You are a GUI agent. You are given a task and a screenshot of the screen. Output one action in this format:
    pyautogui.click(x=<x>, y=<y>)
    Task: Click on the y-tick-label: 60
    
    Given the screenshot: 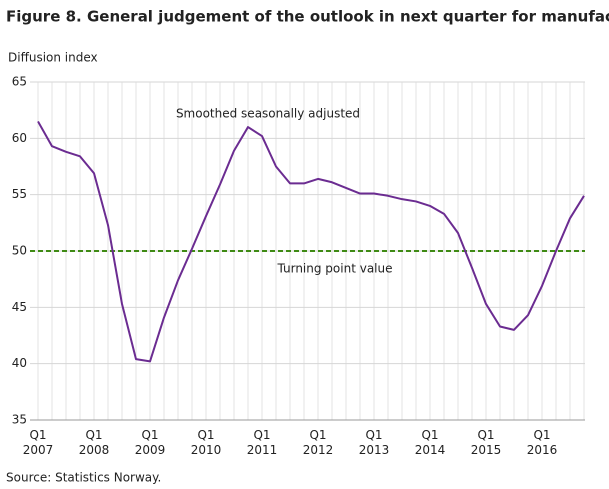 What is the action you would take?
    pyautogui.click(x=19, y=138)
    